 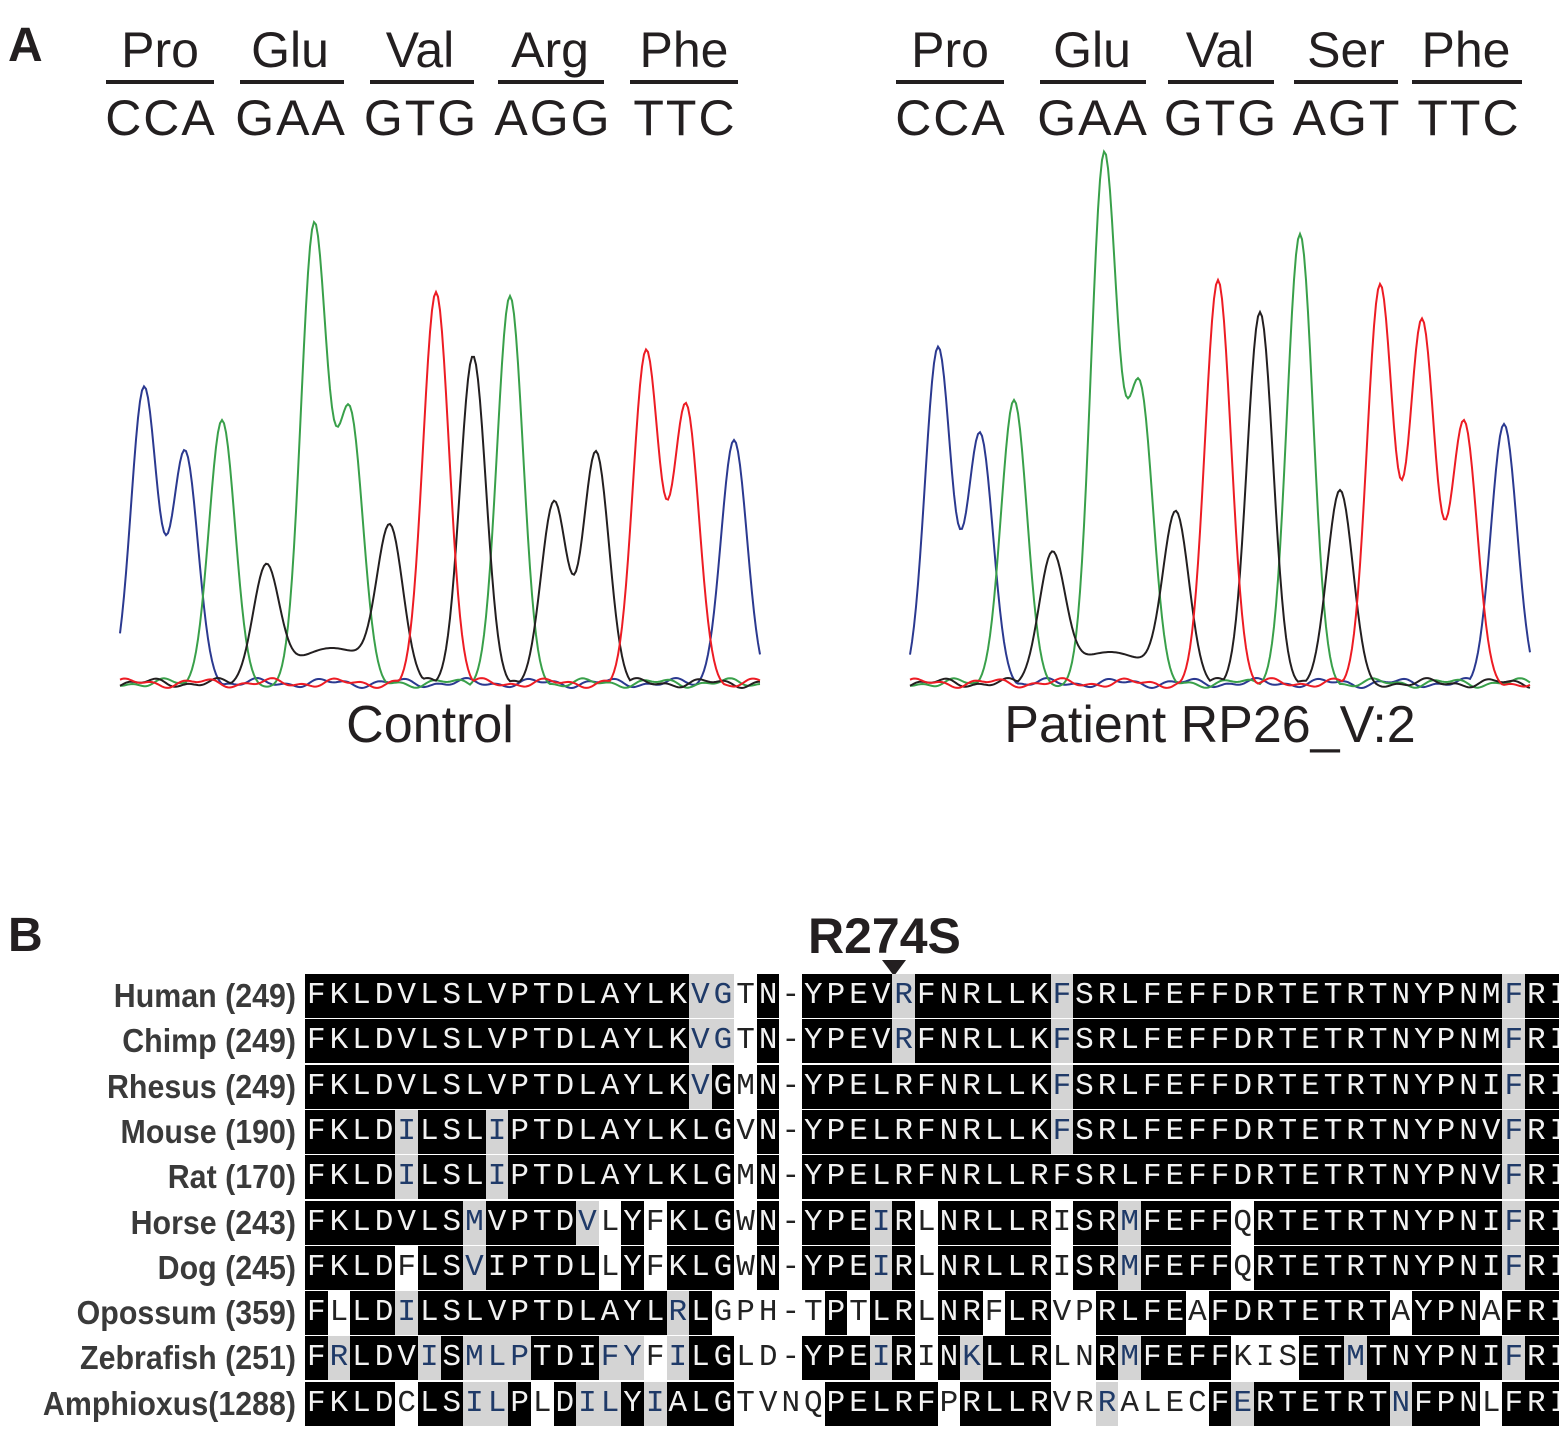 What do you see at coordinates (813, 1403) in the screenshot?
I see `residue: Q` at bounding box center [813, 1403].